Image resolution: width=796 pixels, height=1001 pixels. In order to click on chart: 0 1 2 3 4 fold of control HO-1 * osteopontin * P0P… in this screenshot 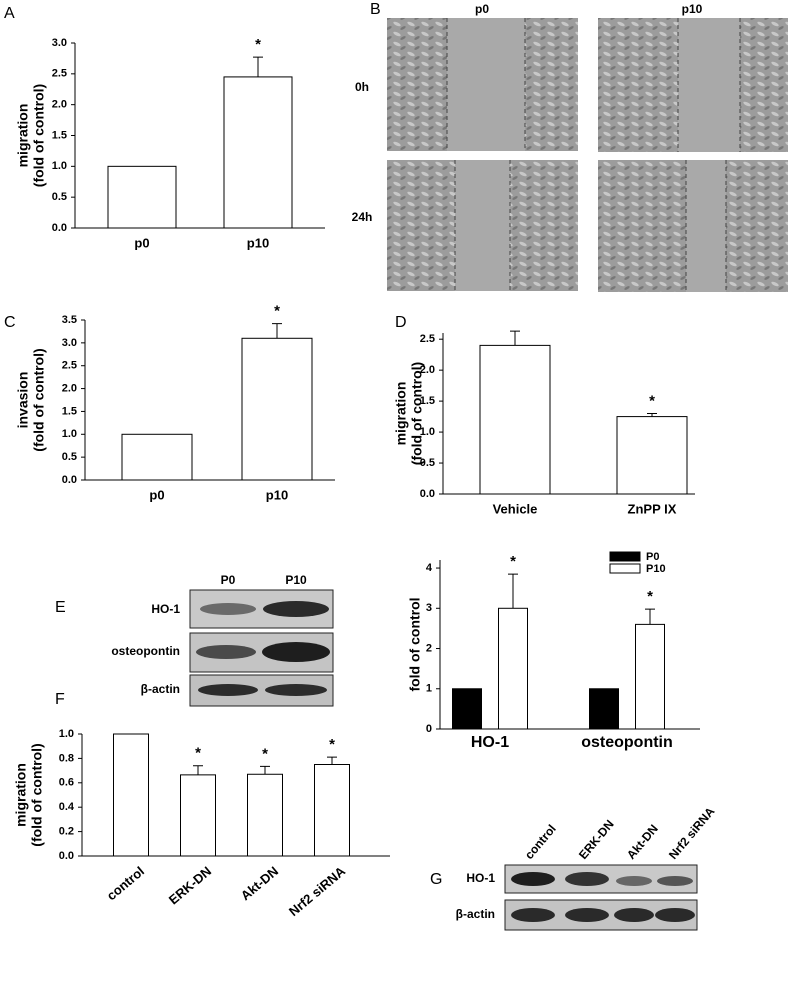, I will do `click(553, 651)`.